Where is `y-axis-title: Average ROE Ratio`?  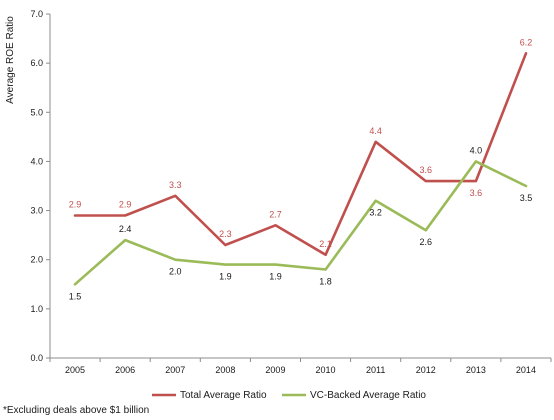 y-axis-title: Average ROE Ratio is located at coordinates (10, 60).